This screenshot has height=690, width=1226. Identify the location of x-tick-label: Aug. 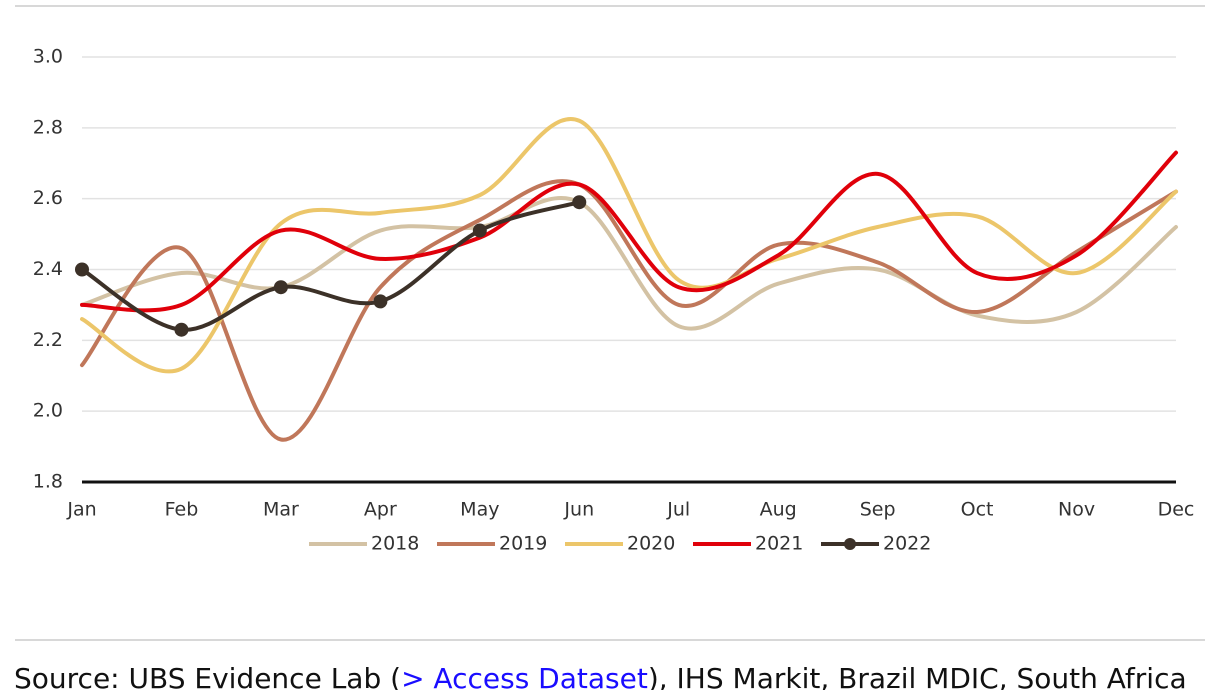
(778, 510).